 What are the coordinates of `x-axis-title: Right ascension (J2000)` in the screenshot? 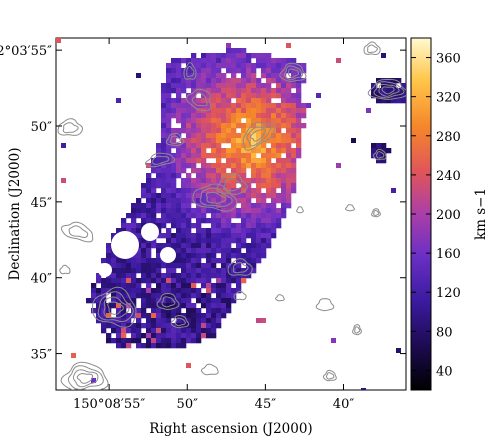 It's located at (230, 429).